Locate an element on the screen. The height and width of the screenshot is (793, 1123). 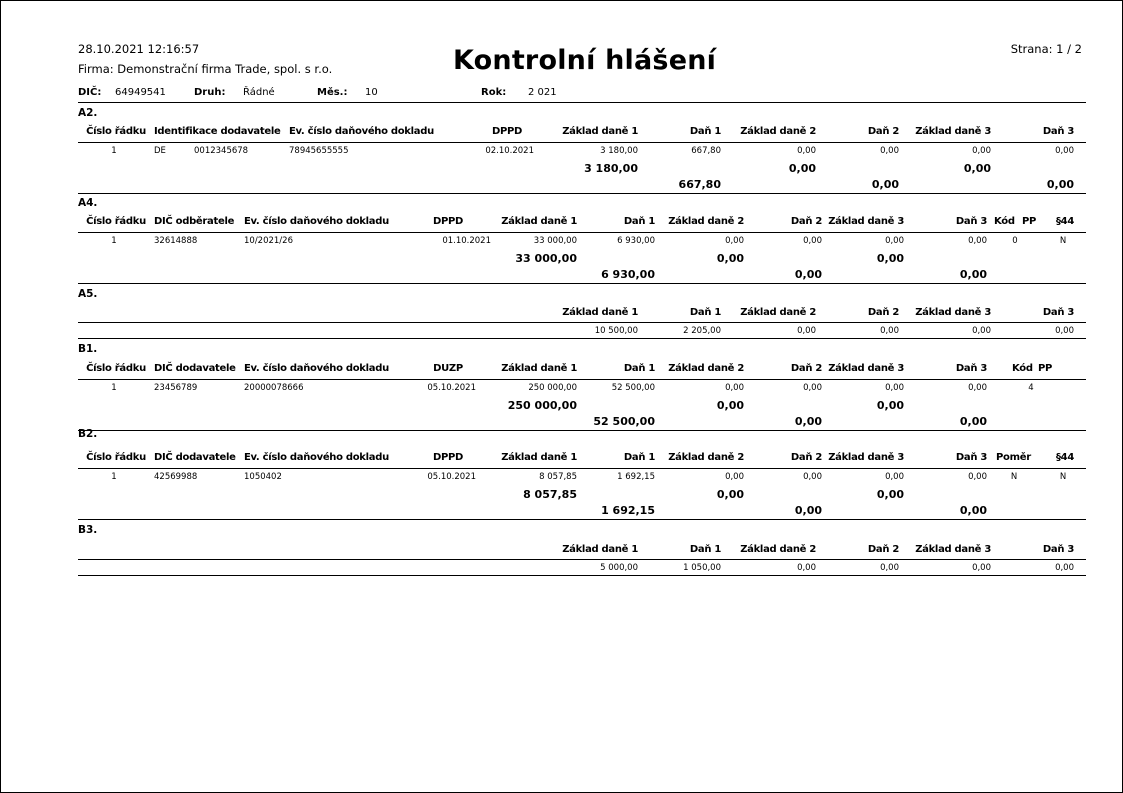
dic-label: DIČ: is located at coordinates (90, 92).